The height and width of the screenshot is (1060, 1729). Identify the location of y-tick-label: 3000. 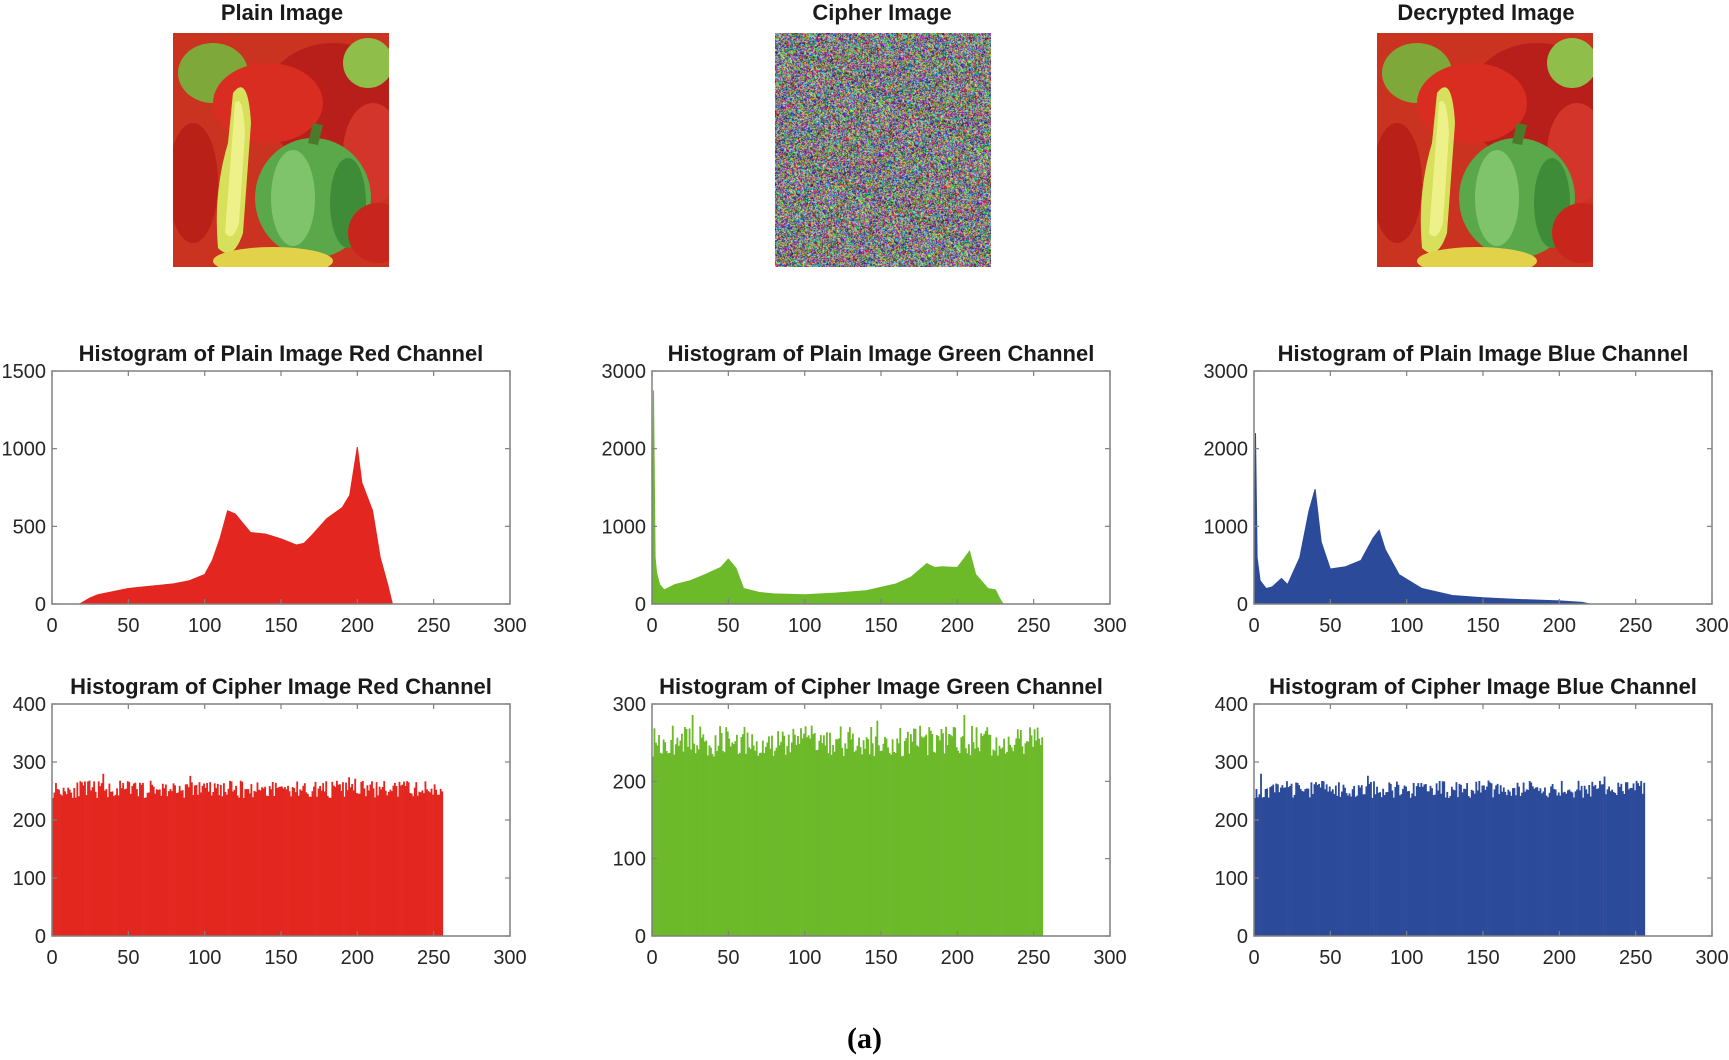
(1226, 372).